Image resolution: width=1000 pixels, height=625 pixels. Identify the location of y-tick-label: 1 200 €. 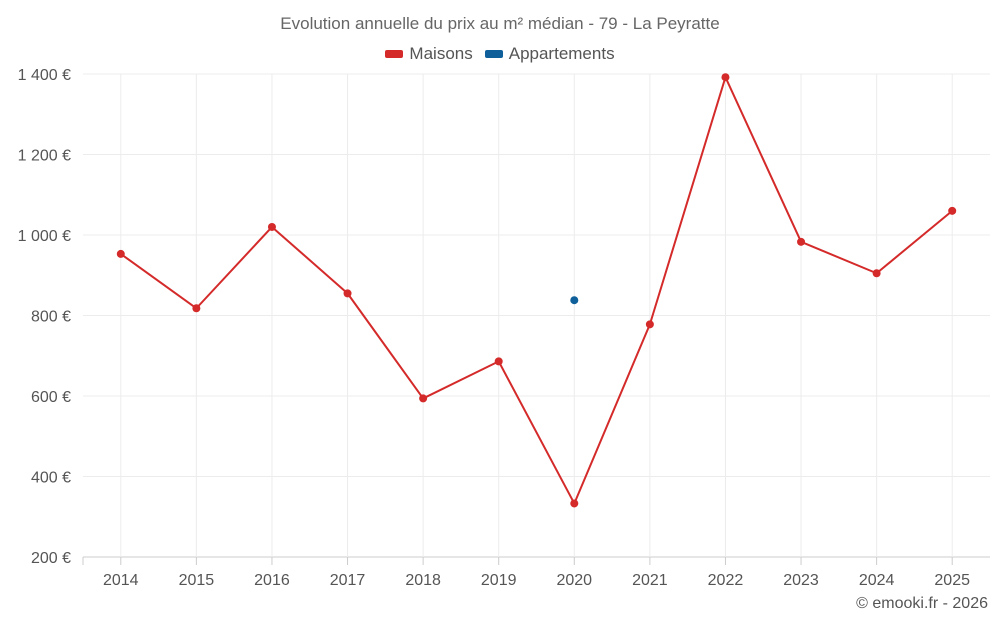
(44, 156).